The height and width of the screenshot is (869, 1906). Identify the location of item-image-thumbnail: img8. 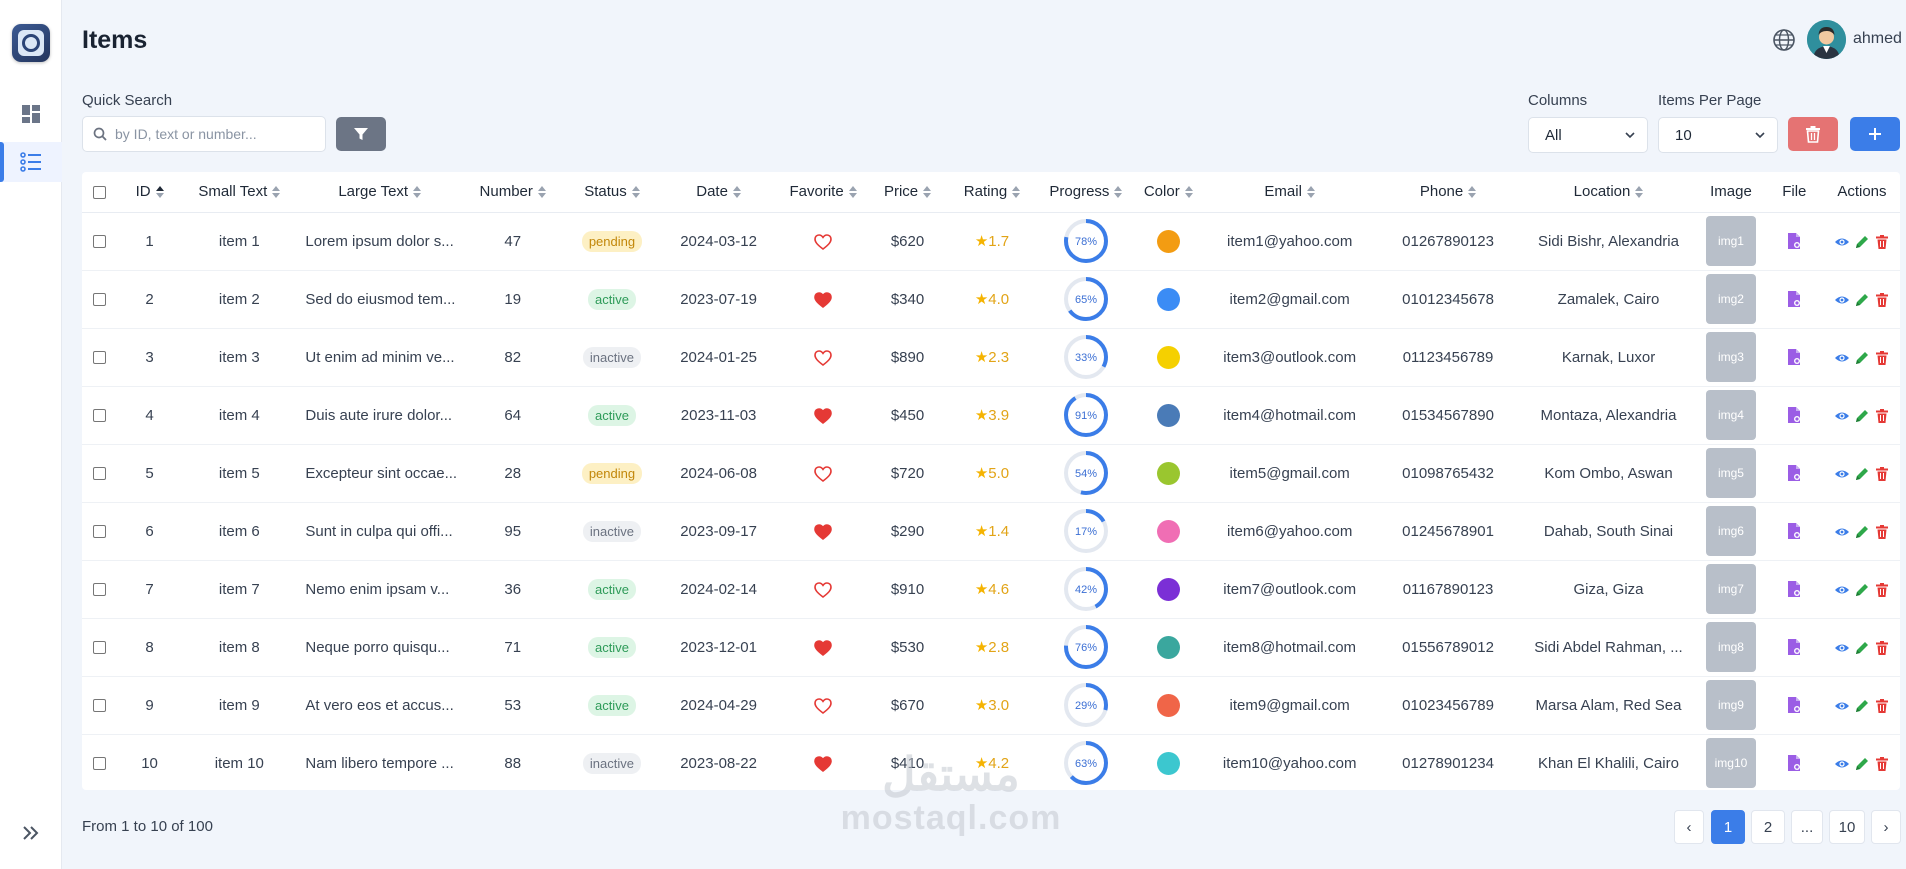
(1730, 647).